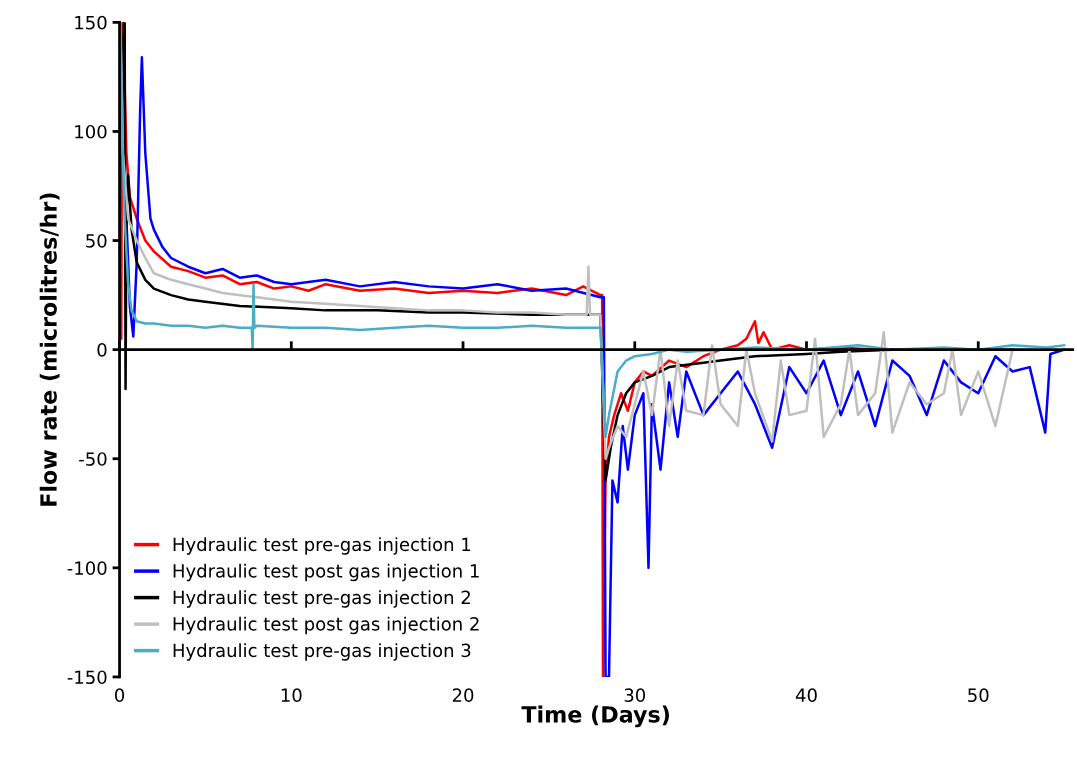 The image size is (1077, 771). What do you see at coordinates (322, 652) in the screenshot?
I see `legend-label: Hydraulic test pre-gas injection 3` at bounding box center [322, 652].